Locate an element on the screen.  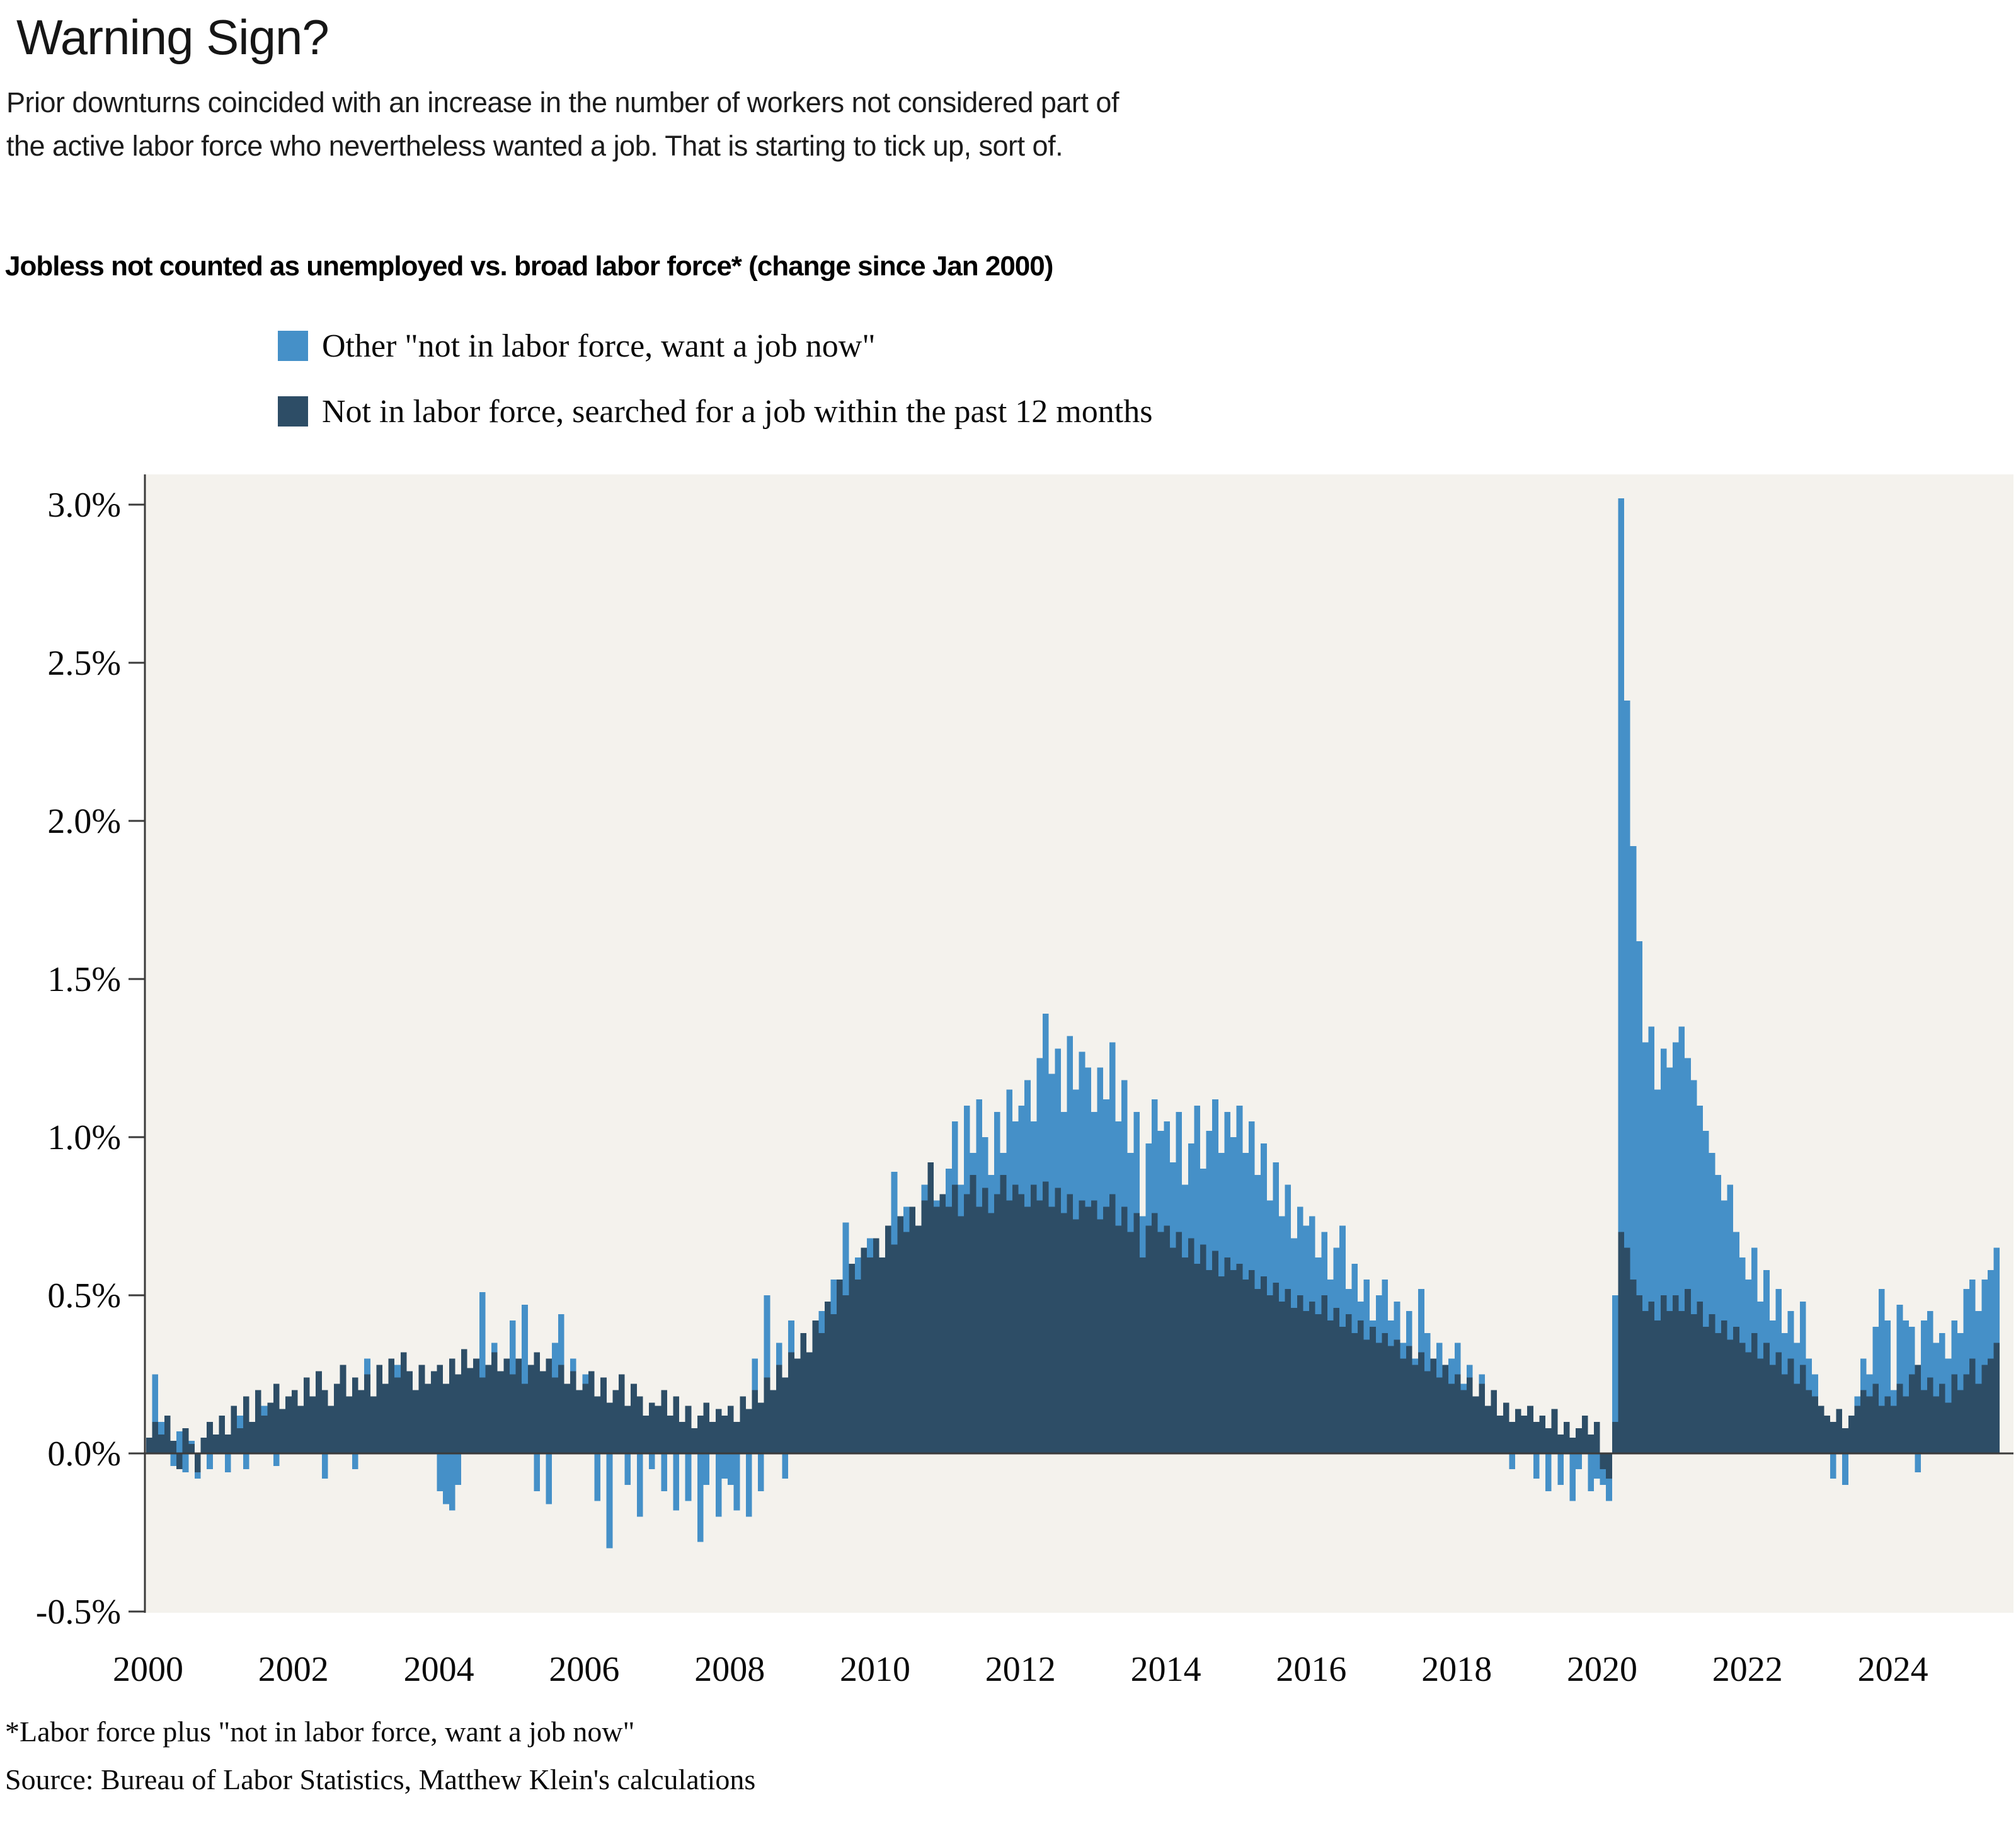
y-axis-labels: 3.0% 2.5% 2.0% 1.5% 1.0% 0.5% 0.0% -0.5% is located at coordinates (78, 1059).